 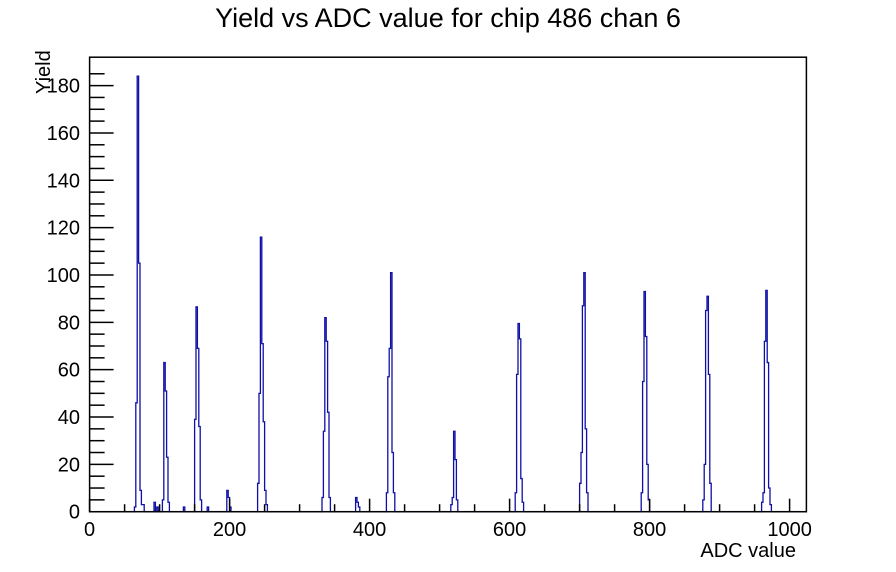 What do you see at coordinates (63, 229) in the screenshot?
I see `y-tick-label: 120` at bounding box center [63, 229].